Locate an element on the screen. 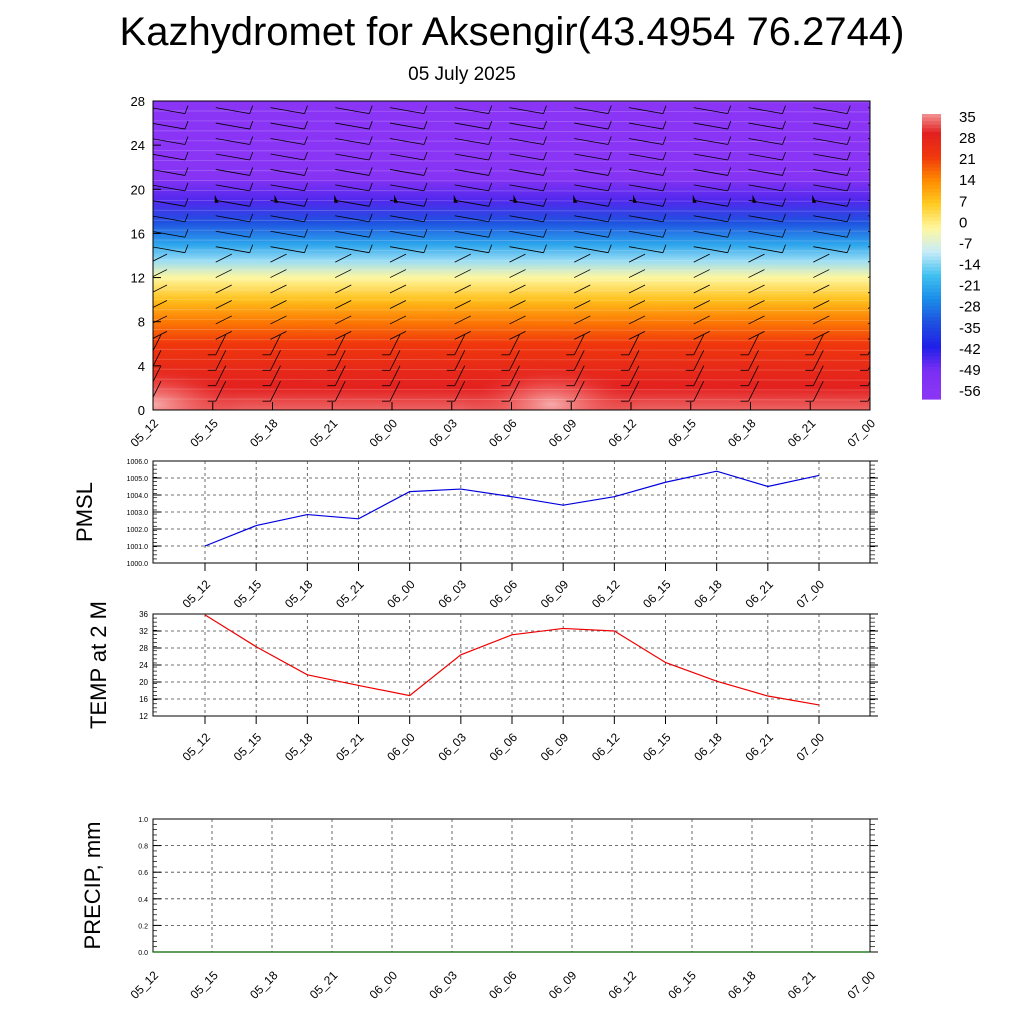 Image resolution: width=1024 pixels, height=1024 pixels. y-tick-label: 36 is located at coordinates (143, 614).